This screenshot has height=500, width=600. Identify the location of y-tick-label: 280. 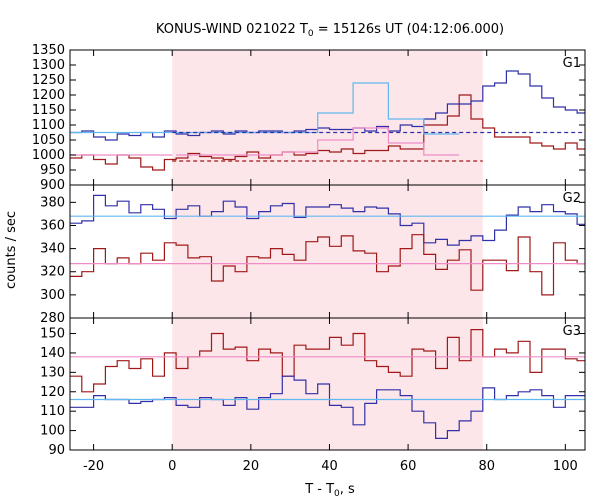
(52, 318).